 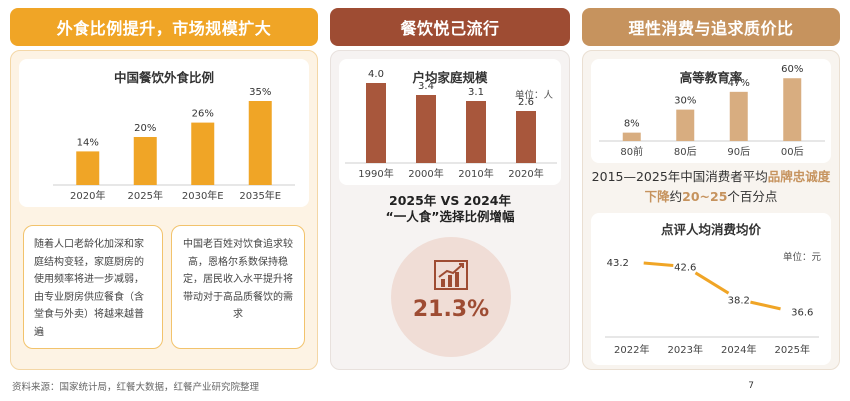 What do you see at coordinates (451, 309) in the screenshot?
I see `solo-dining-increase-value: 21.3%` at bounding box center [451, 309].